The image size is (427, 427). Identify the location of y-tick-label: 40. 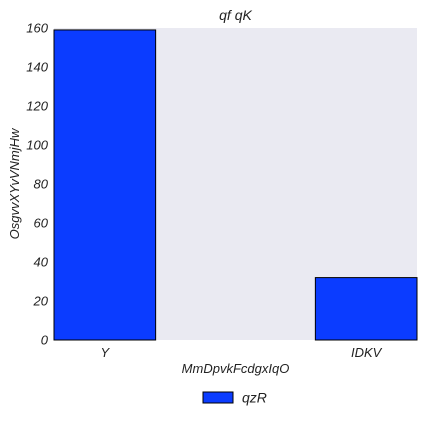
(41, 262).